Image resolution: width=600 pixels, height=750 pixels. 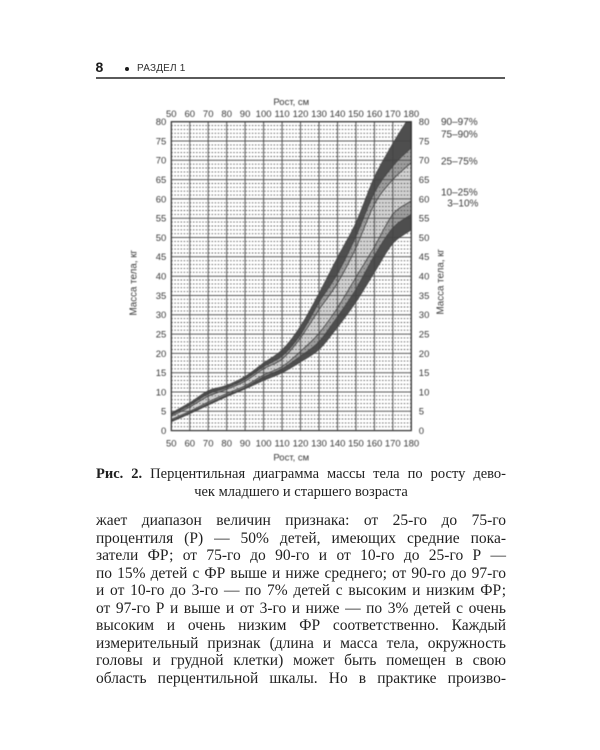 What do you see at coordinates (459, 193) in the screenshot?
I see `svg-text: 10–25%` at bounding box center [459, 193].